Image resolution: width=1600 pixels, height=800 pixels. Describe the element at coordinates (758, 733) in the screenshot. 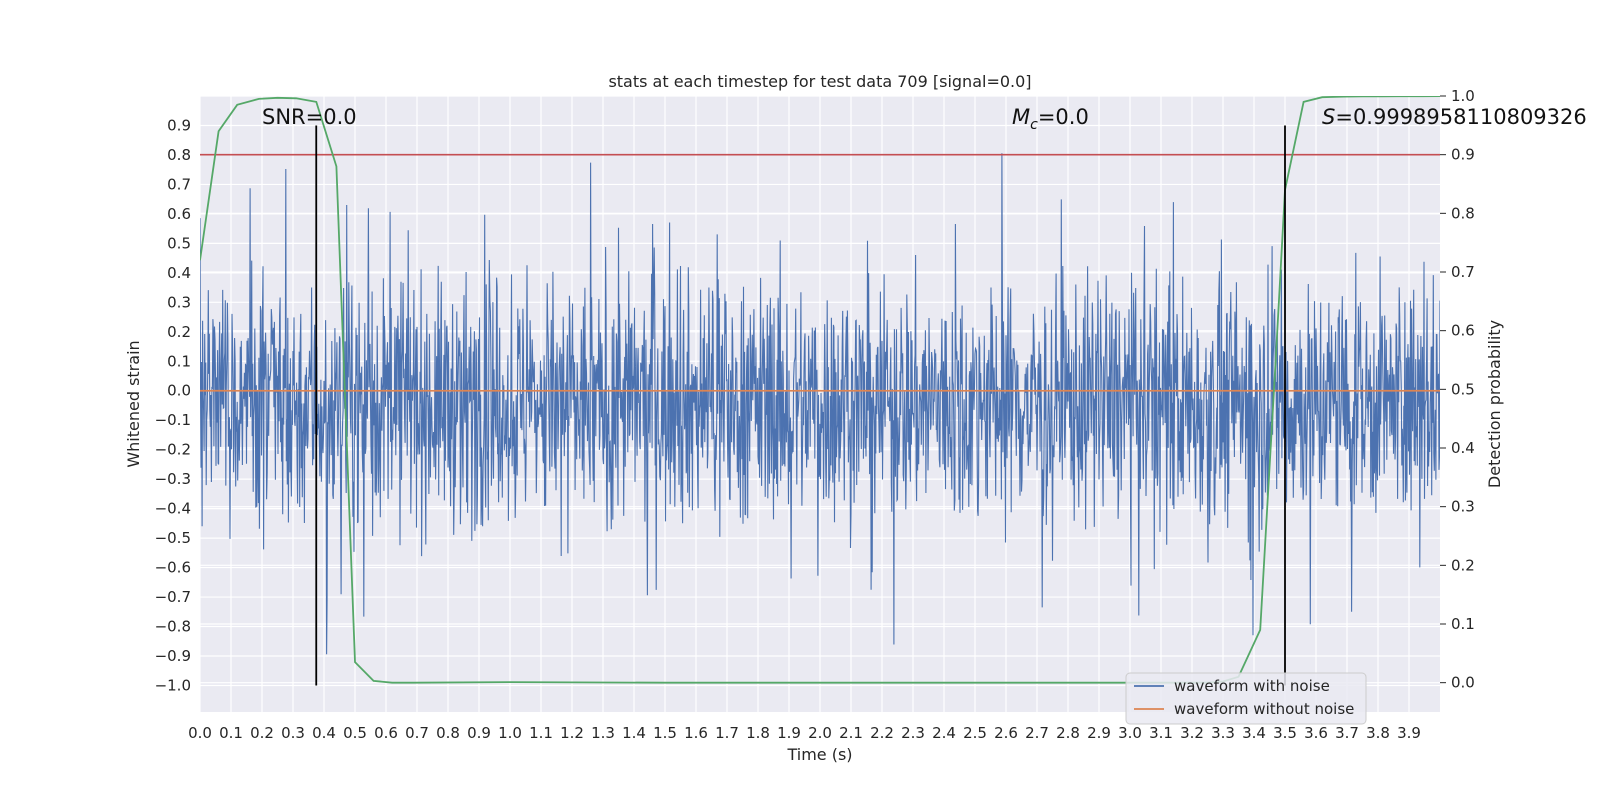

I see `x-tick-label: 1.8` at that location.